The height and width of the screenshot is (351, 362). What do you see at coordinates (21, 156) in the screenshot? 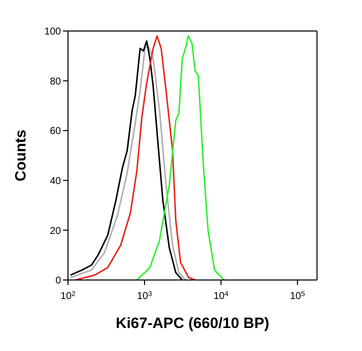
I see `y-axis-title: Counts` at bounding box center [21, 156].